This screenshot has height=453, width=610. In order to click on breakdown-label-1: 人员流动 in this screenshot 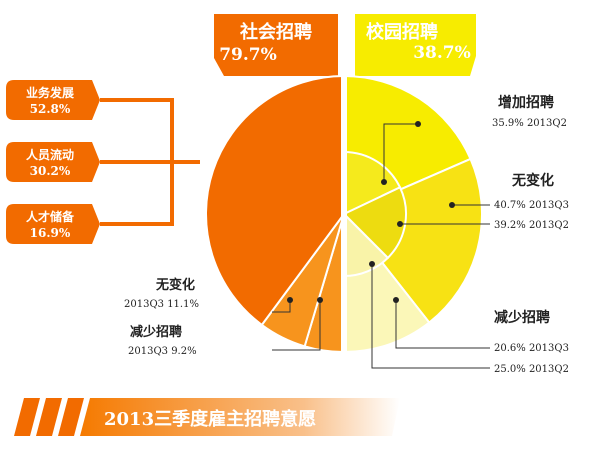, I will do `click(50, 154)`.